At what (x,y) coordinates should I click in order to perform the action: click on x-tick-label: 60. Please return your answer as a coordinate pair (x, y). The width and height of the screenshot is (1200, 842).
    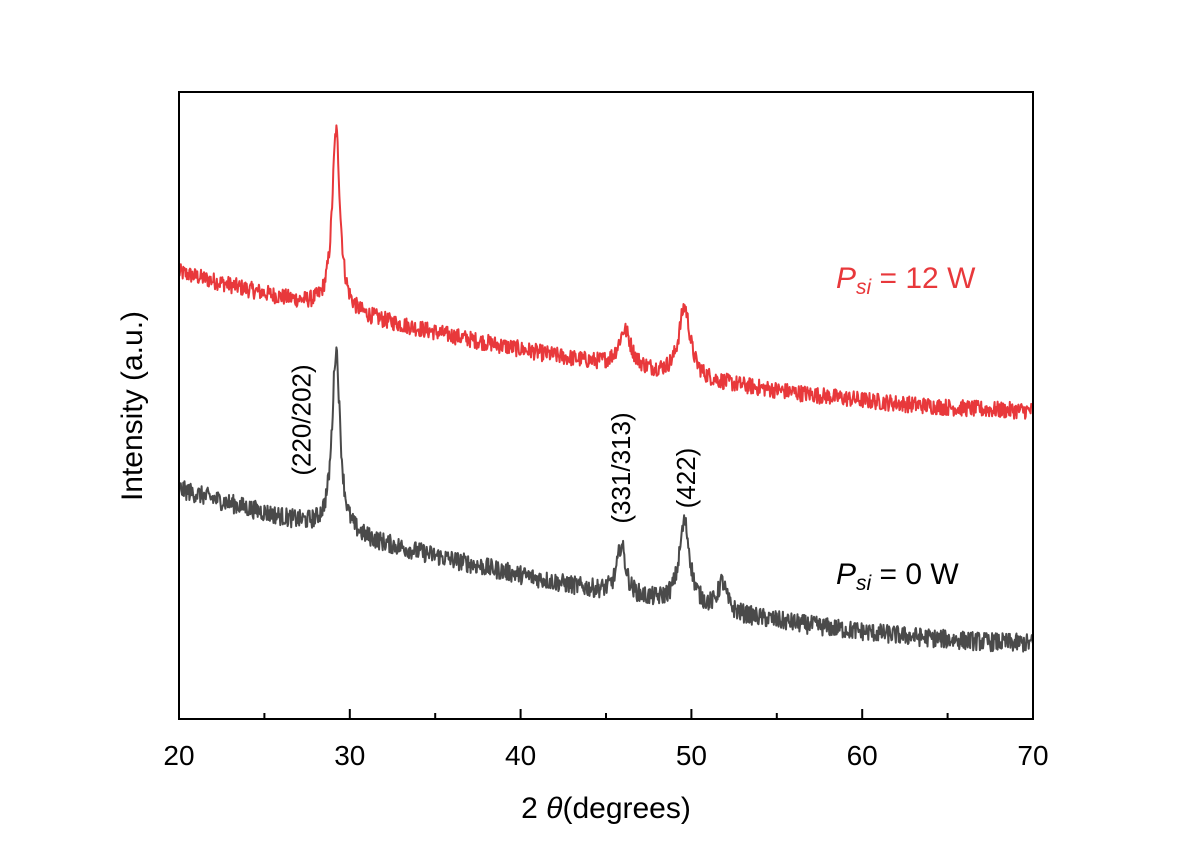
    Looking at the image, I should click on (862, 755).